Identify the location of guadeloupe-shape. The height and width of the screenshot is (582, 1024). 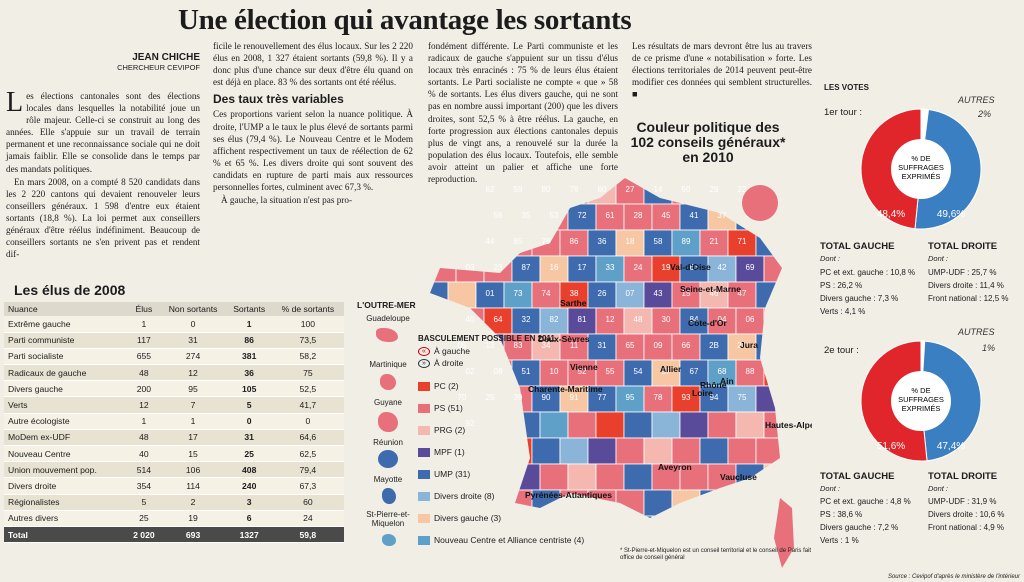
(387, 335).